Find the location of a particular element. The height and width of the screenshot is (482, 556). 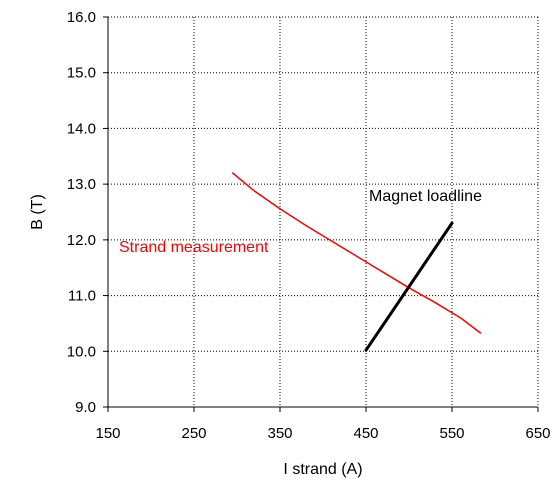

y-tick-label: 9.0 is located at coordinates (85, 407).